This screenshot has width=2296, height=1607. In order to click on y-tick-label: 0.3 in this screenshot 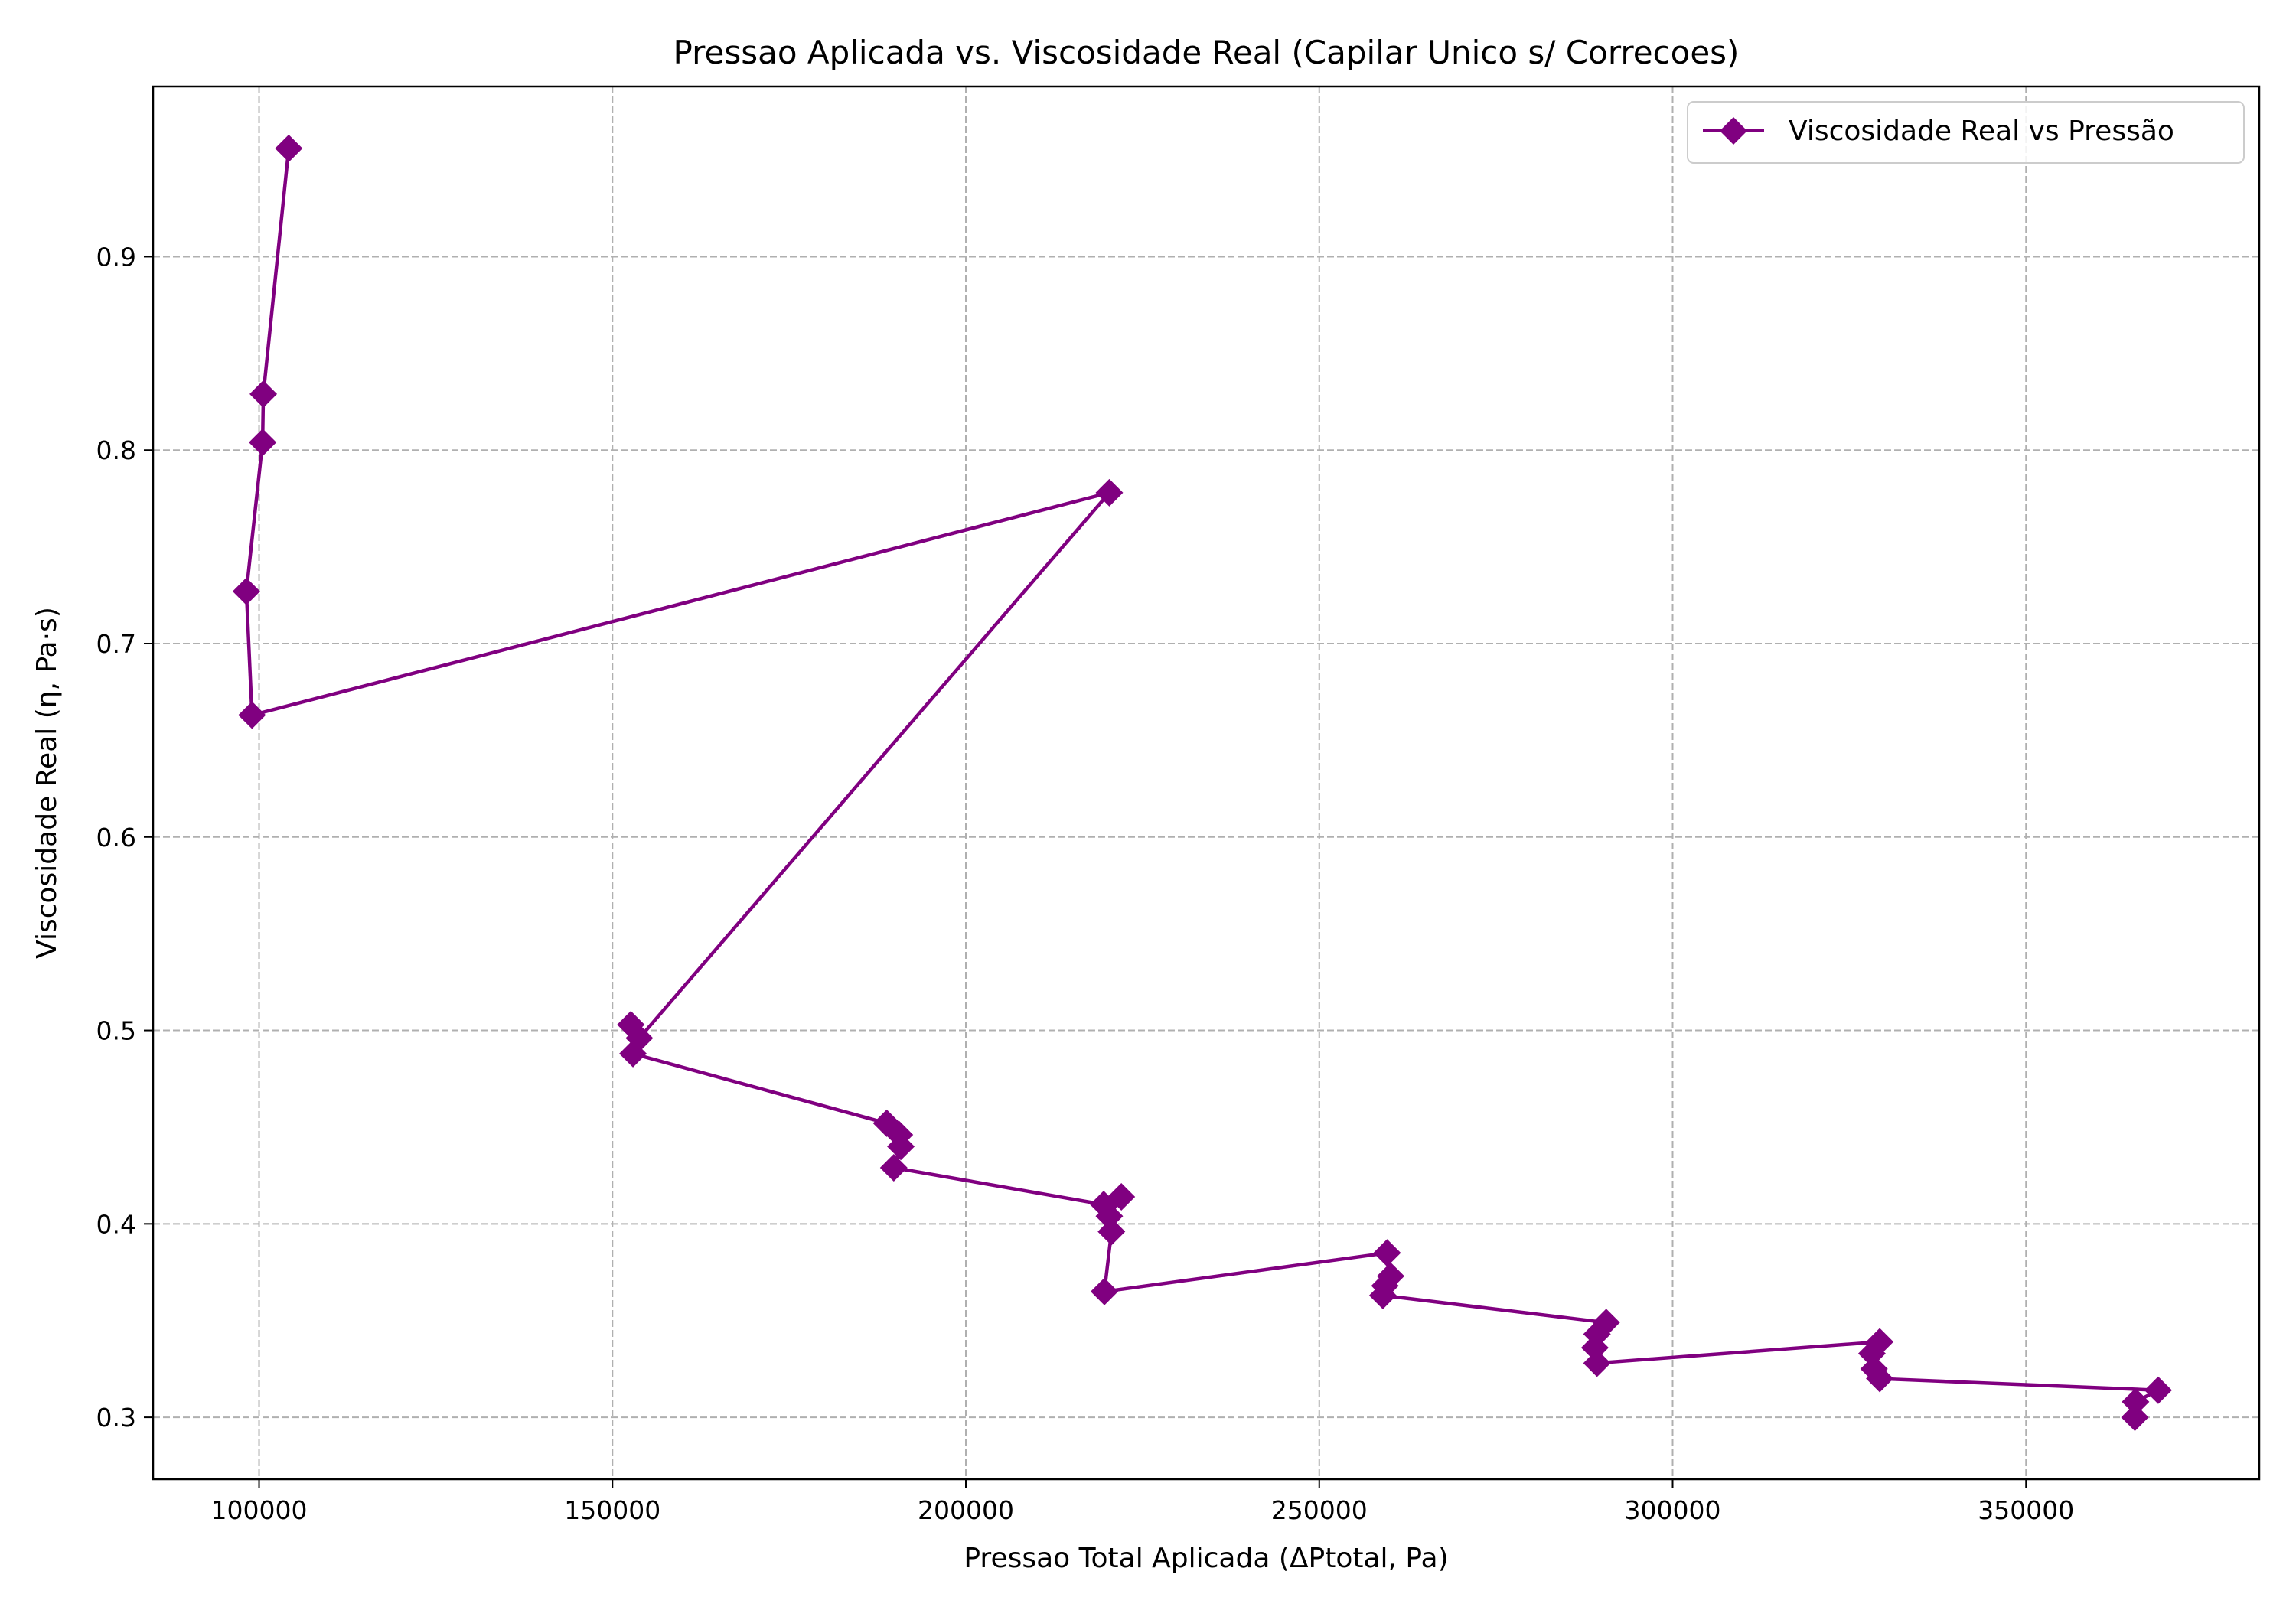, I will do `click(116, 1418)`.